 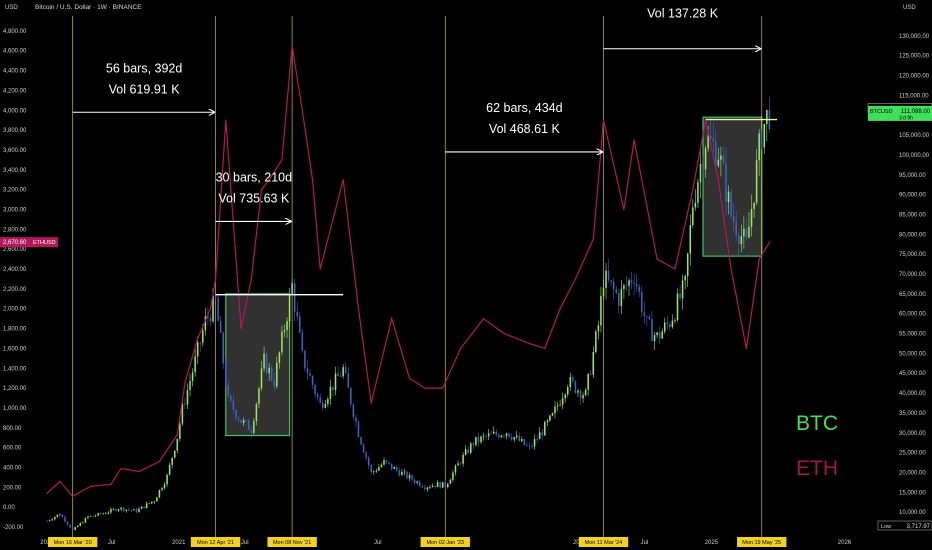 I want to click on legend-btc: BTC, so click(x=817, y=423).